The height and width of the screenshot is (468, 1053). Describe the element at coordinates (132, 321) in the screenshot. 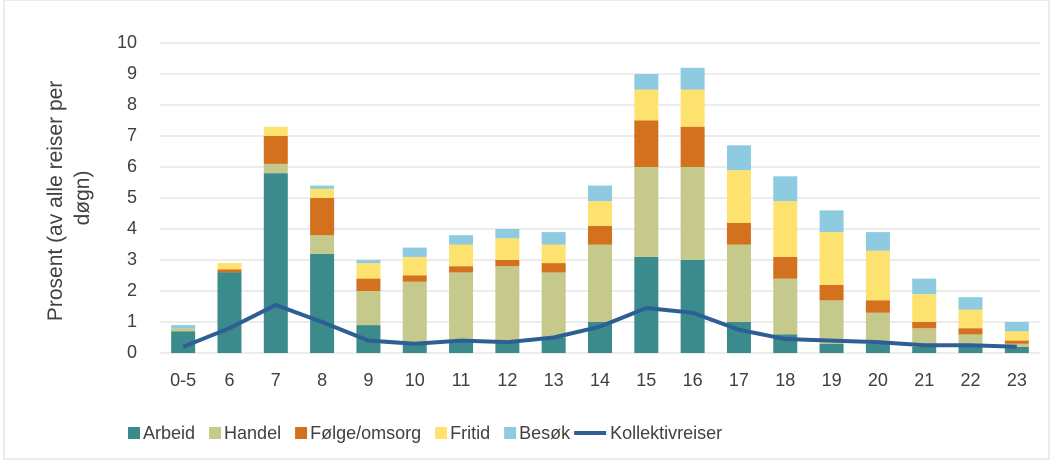

I see `y-tick-label: 1` at that location.